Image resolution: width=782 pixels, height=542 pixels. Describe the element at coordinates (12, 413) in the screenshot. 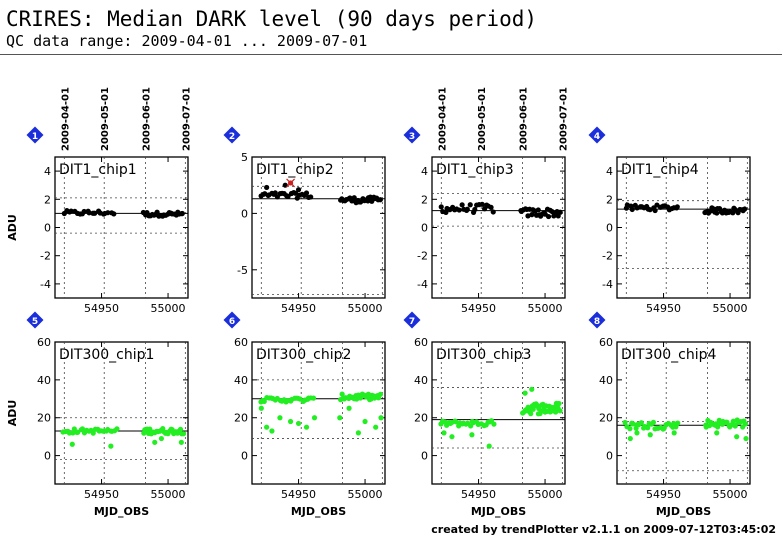

I see `y-axis-label: ADU` at that location.